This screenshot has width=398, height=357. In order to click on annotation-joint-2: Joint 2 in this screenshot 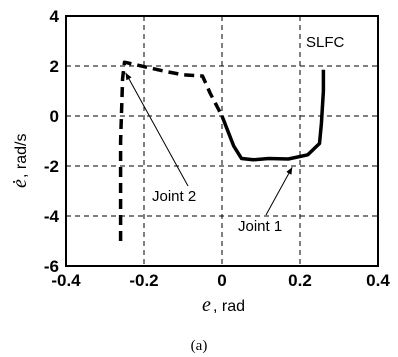, I will do `click(174, 196)`.